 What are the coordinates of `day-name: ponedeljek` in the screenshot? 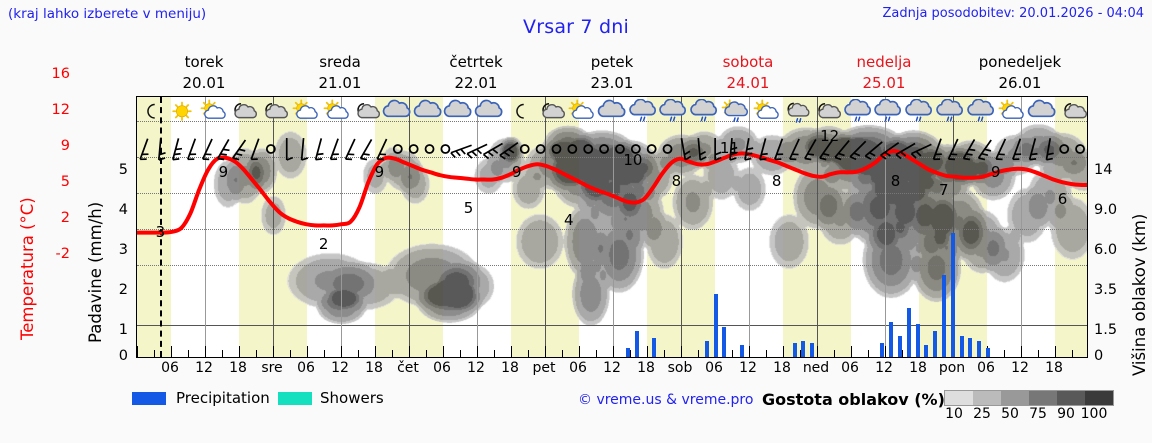 It's located at (1020, 62).